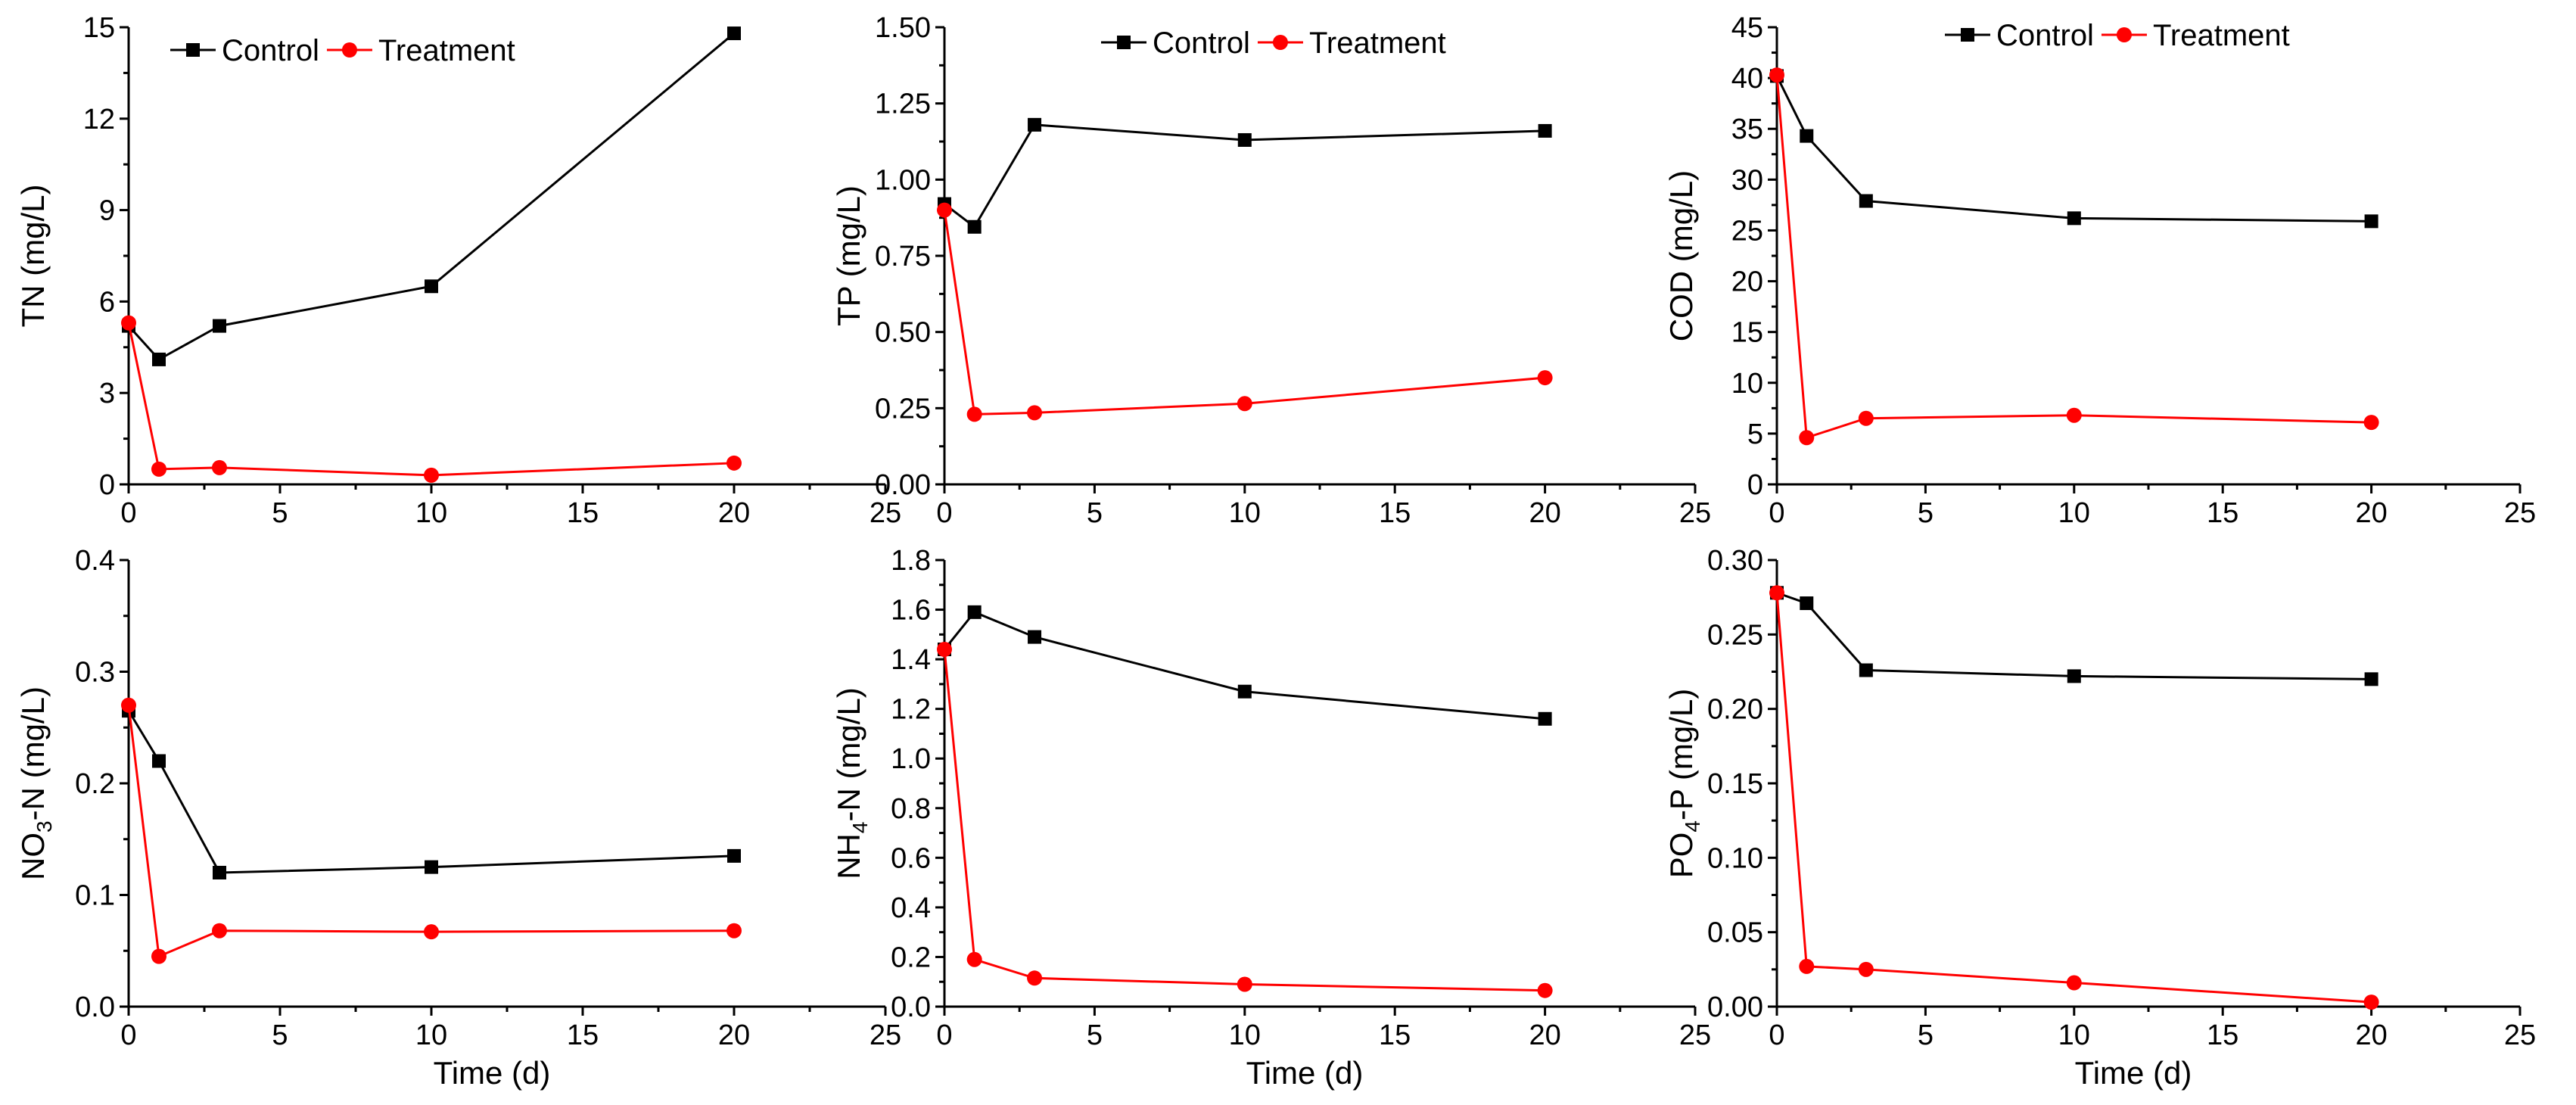 Image resolution: width=2576 pixels, height=1105 pixels. I want to click on y-tick-label: 1.4, so click(911, 660).